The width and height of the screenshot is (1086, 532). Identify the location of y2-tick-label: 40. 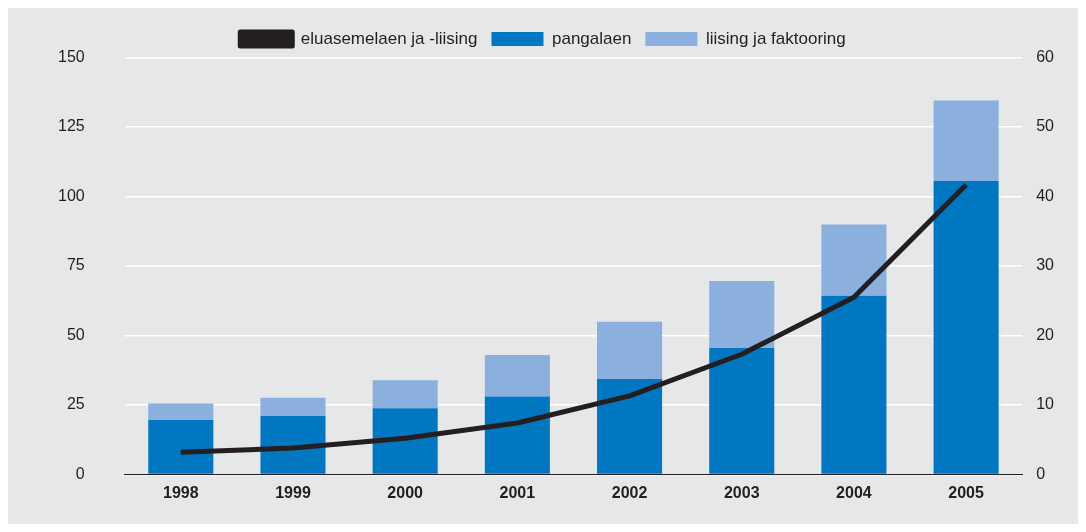
(1045, 195).